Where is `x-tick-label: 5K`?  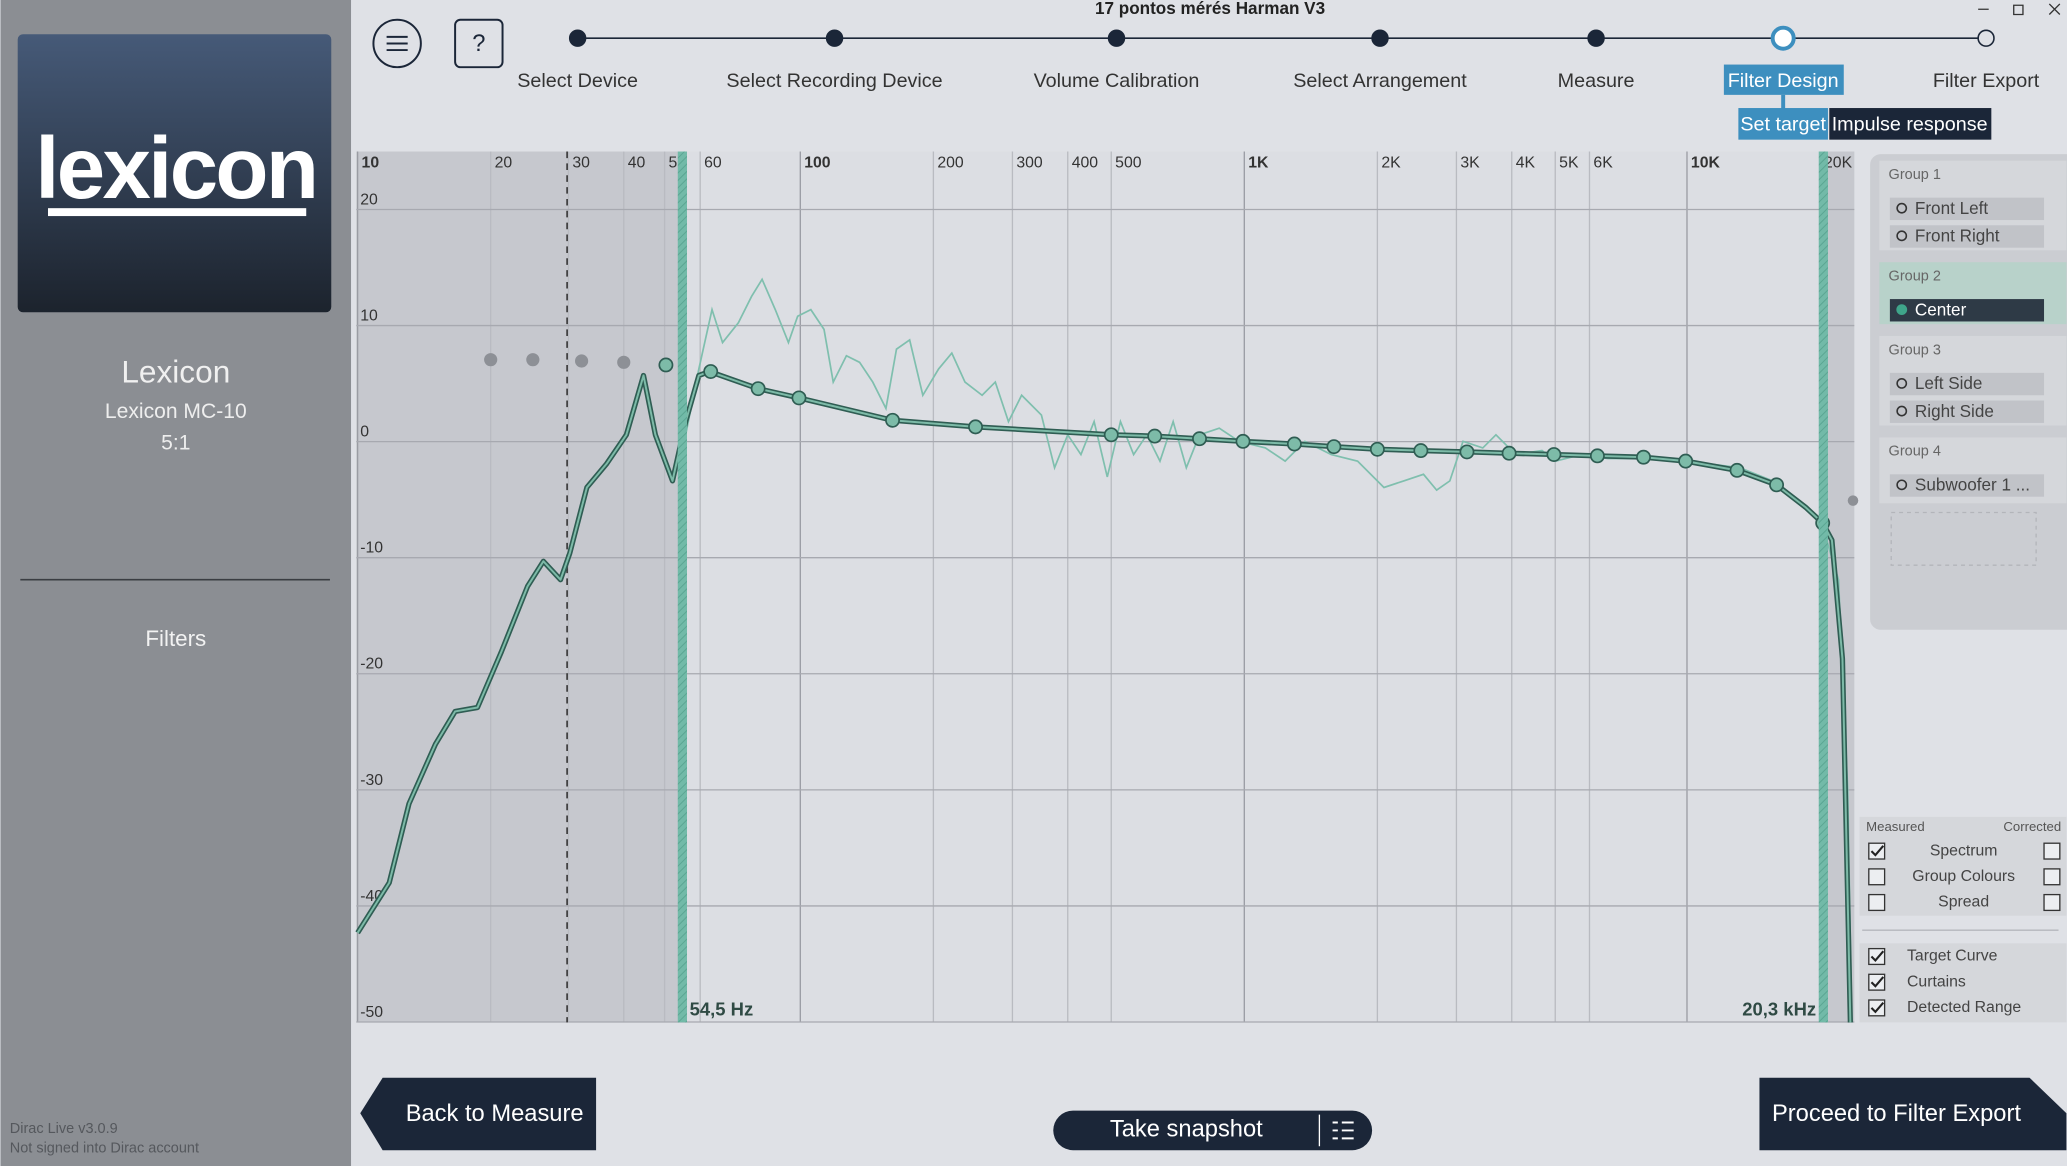
x-tick-label: 5K is located at coordinates (1569, 163).